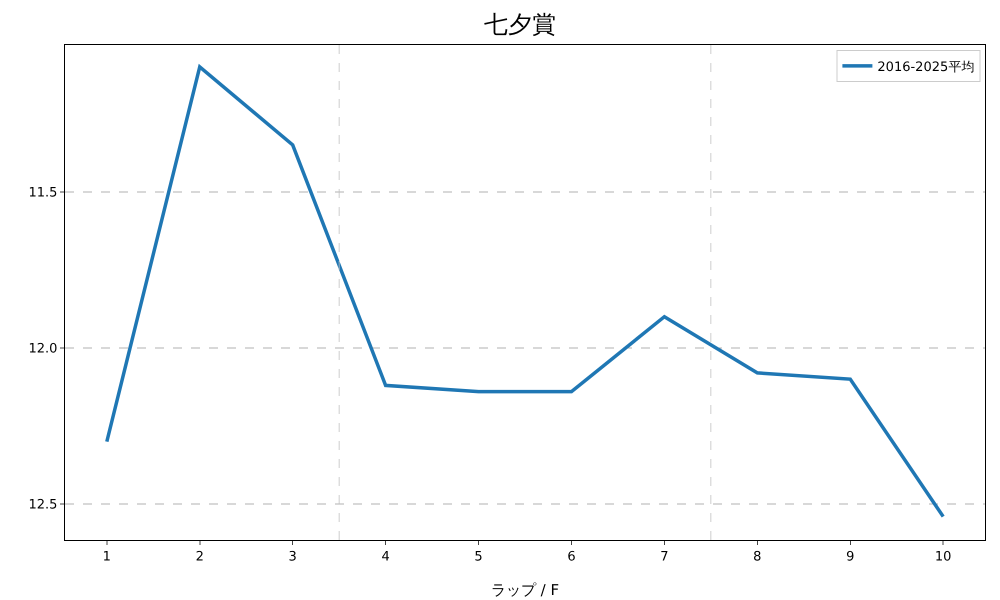  I want to click on x-tick-label: 10, so click(943, 557).